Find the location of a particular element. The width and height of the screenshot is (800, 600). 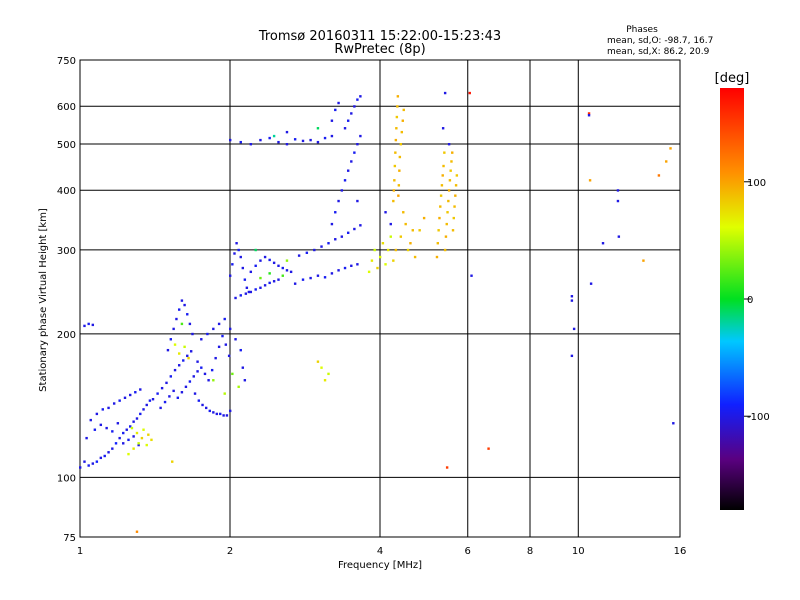

x-tick-label: 2 is located at coordinates (230, 551).